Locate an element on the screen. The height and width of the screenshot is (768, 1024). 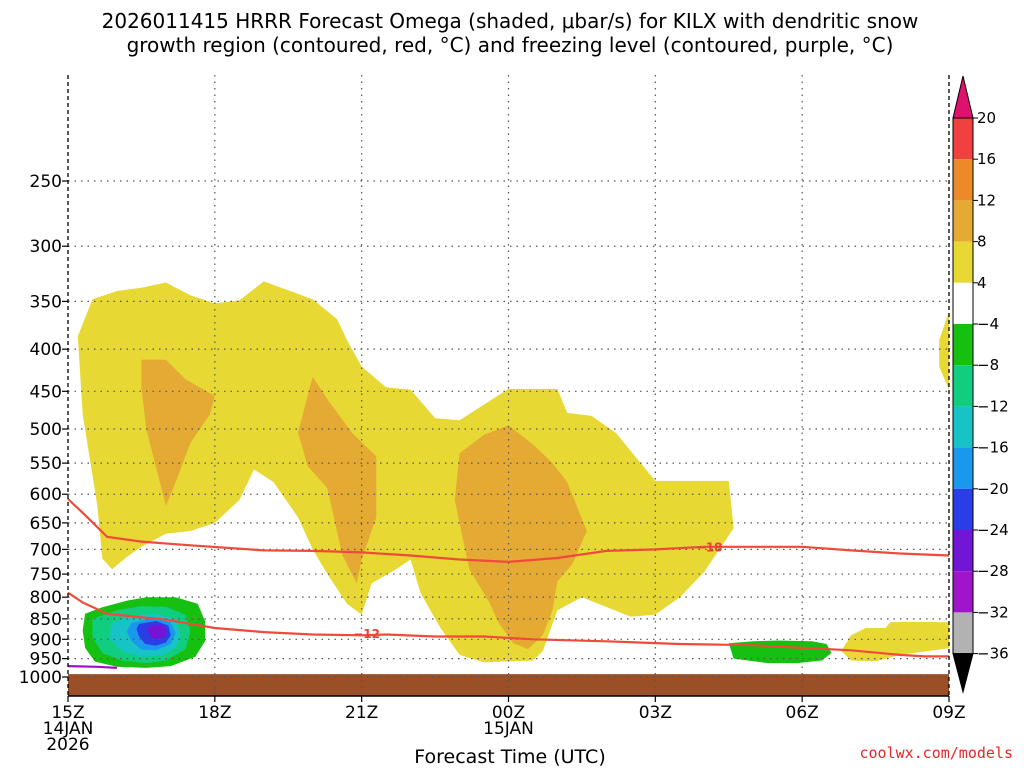
contour-label-1: −12 is located at coordinates (366, 634).